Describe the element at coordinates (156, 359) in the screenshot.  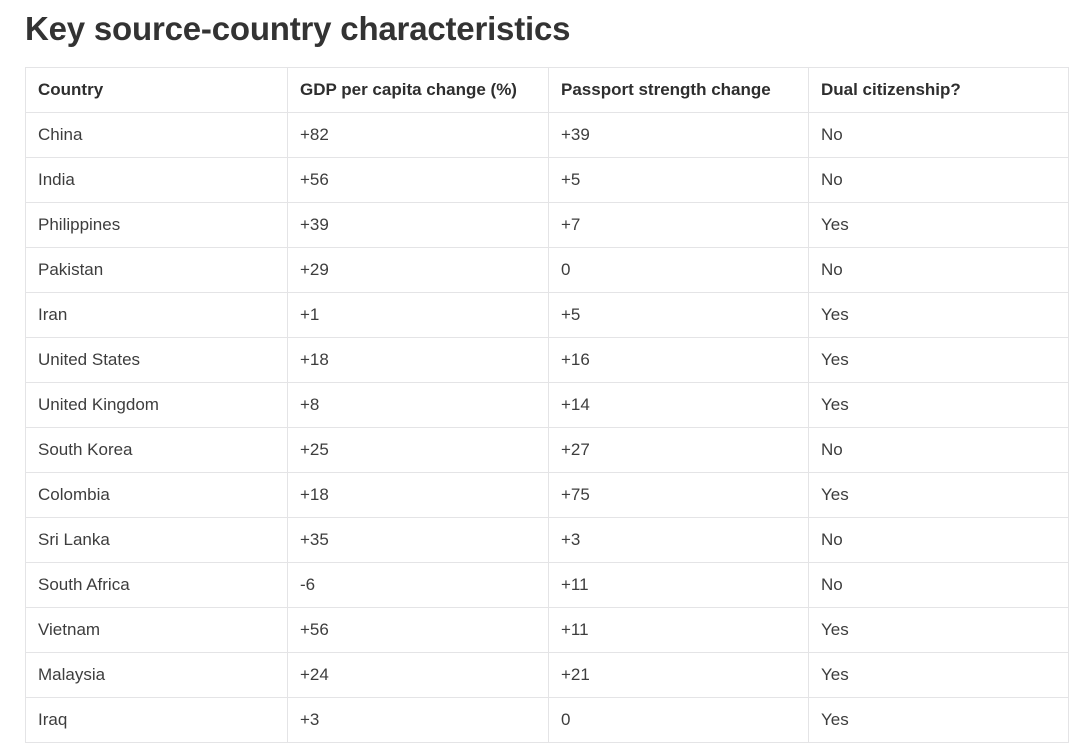
I see `cell-country: United States` at that location.